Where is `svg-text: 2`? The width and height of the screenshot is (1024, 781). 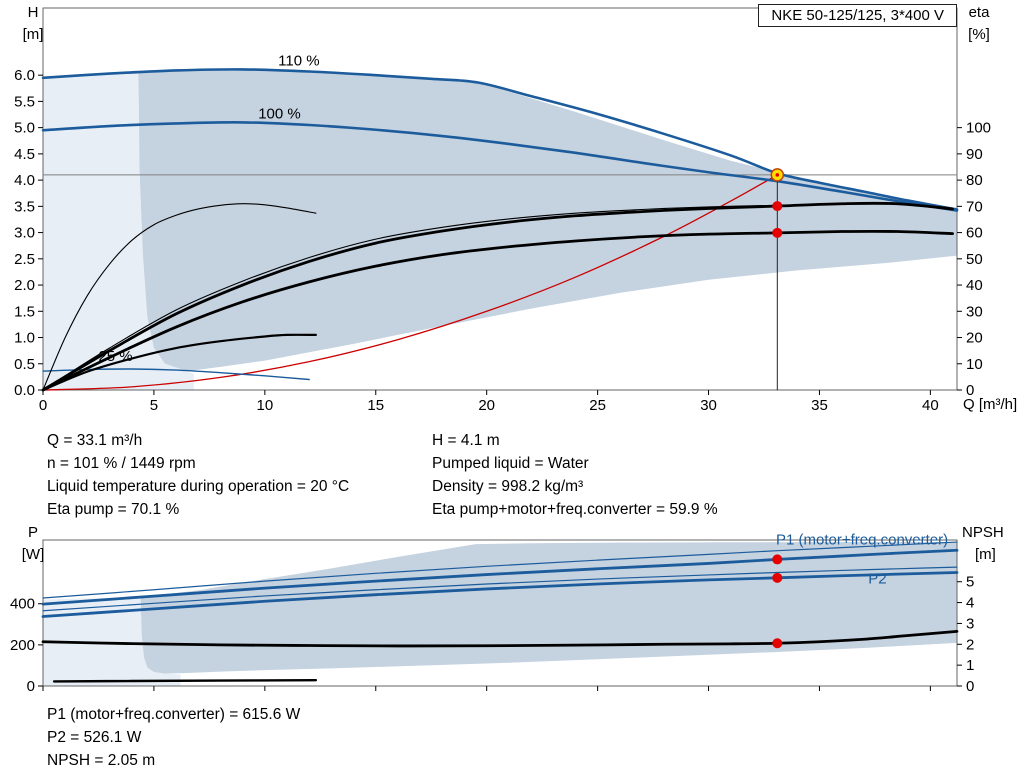
svg-text: 2 is located at coordinates (970, 644).